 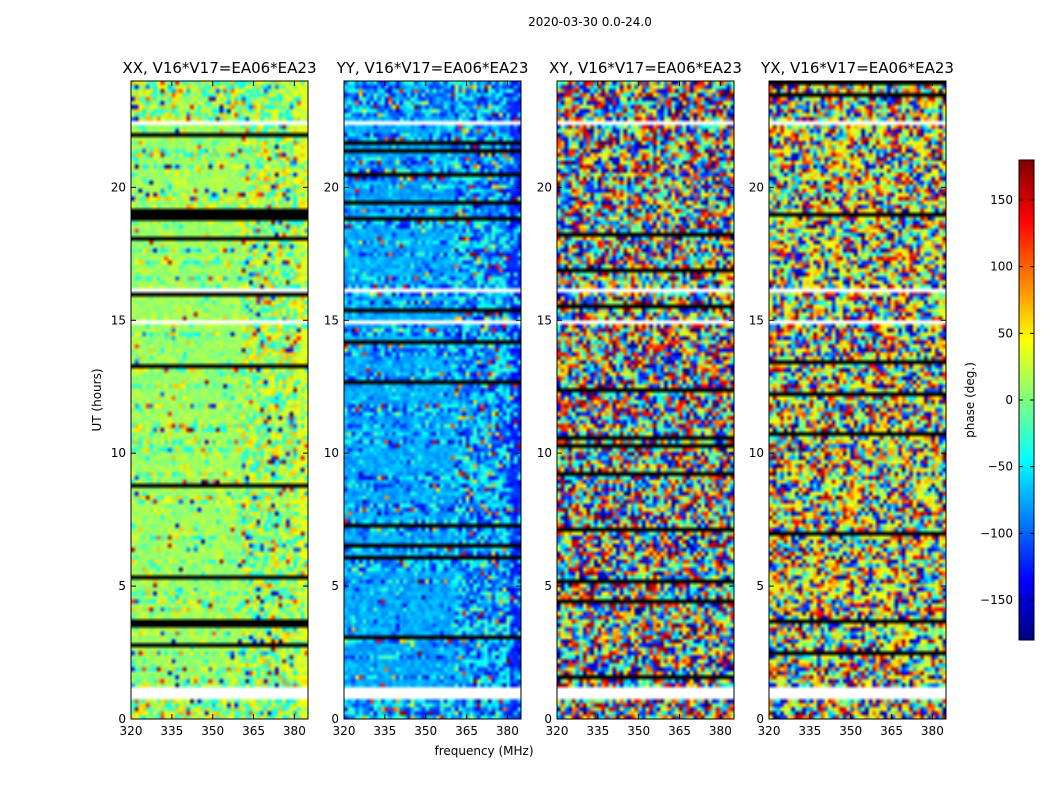 What do you see at coordinates (432, 68) in the screenshot?
I see `panel-title: YY, V16*V17=EA06*EA23` at bounding box center [432, 68].